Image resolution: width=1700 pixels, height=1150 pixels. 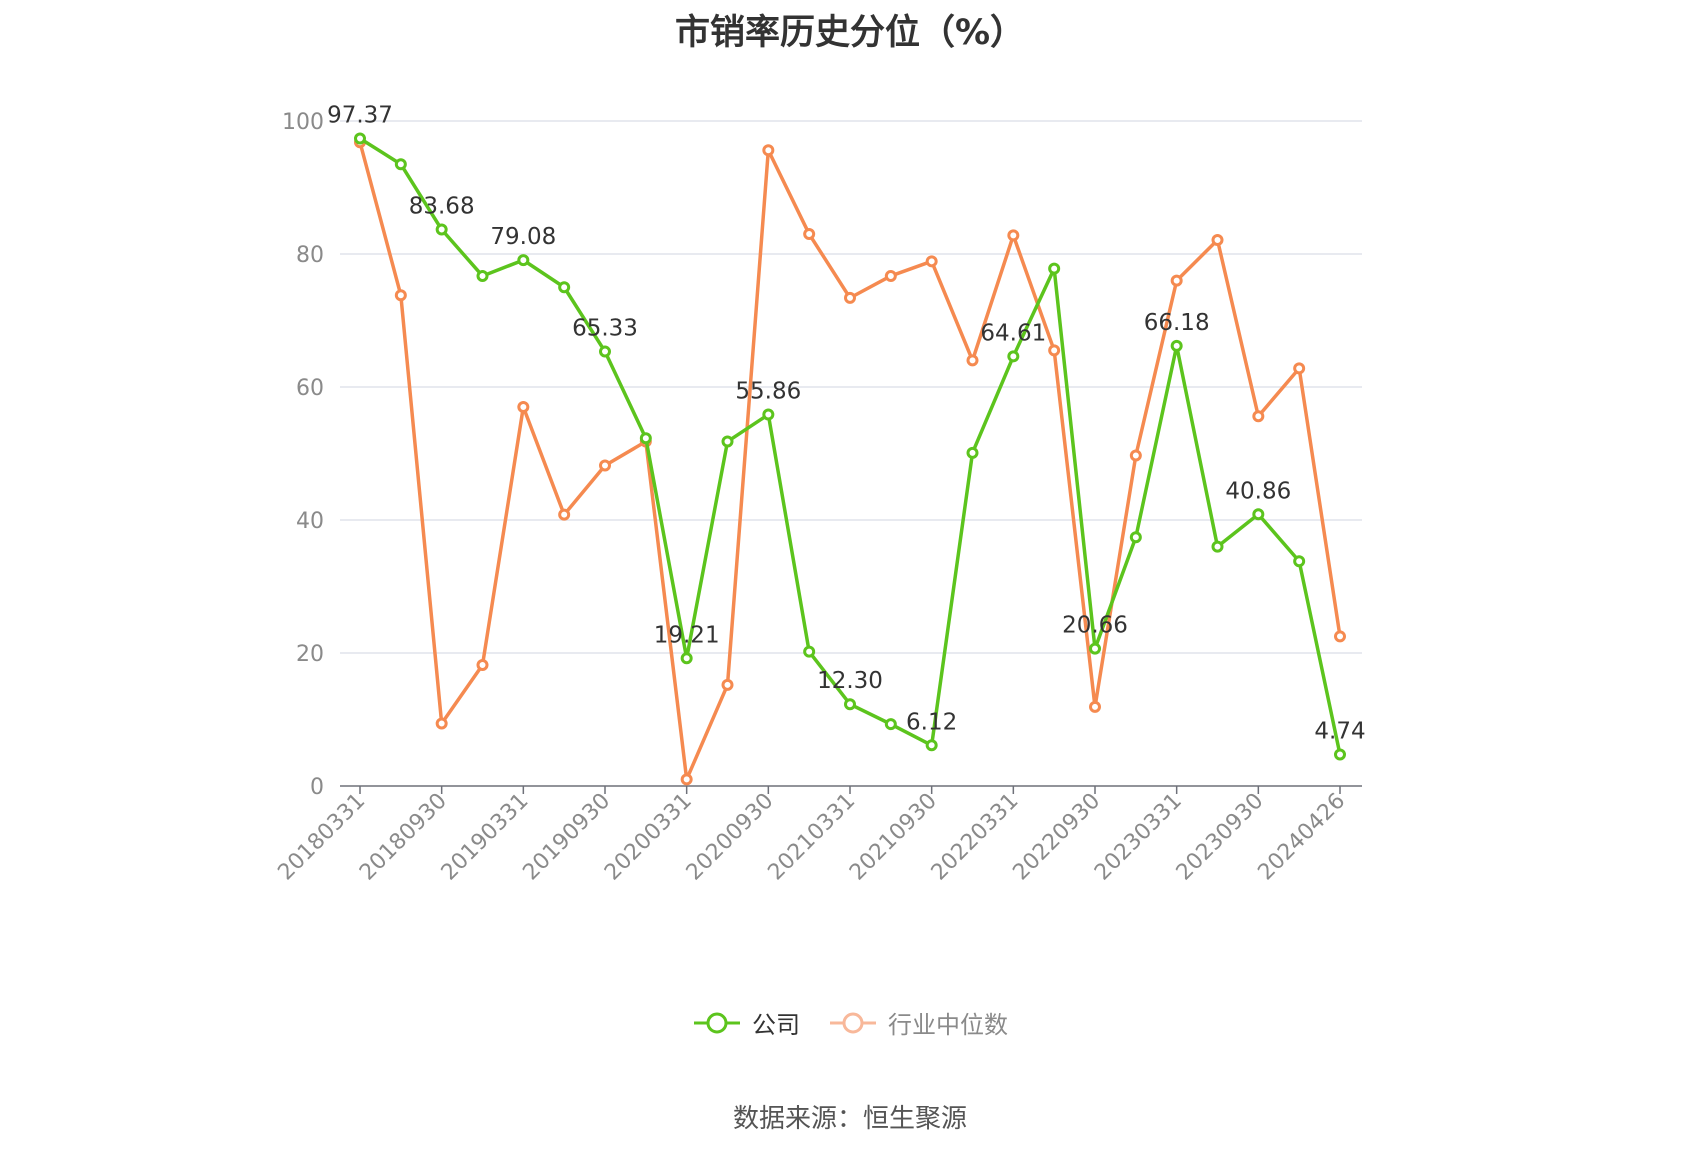 What do you see at coordinates (893, 837) in the screenshot?
I see `x-tick-label: 20210930` at bounding box center [893, 837].